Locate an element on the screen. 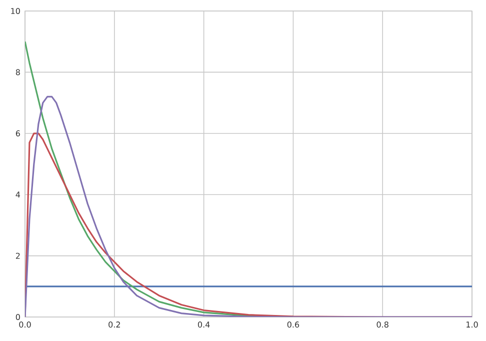 This screenshot has width=486, height=341. y-tick-label: 2 is located at coordinates (18, 255).